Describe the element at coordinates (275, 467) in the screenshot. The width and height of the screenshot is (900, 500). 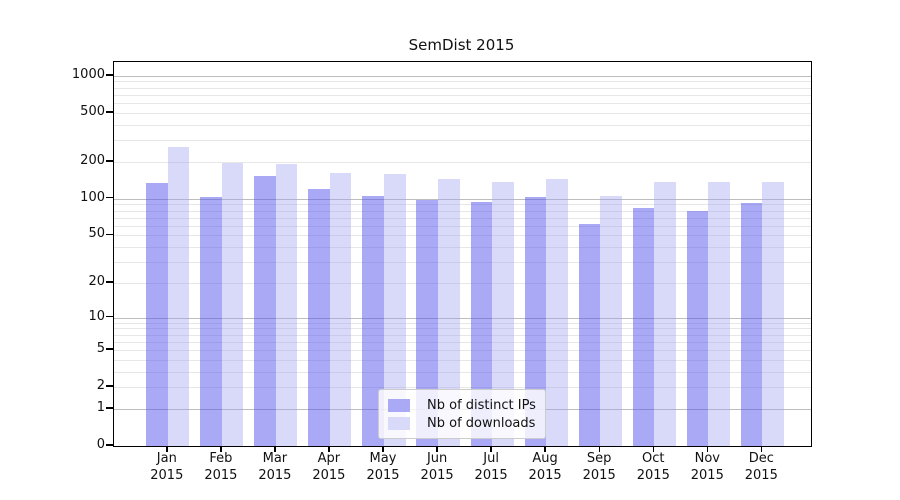
I see `x-tick-label-mar: Mar 2015` at that location.